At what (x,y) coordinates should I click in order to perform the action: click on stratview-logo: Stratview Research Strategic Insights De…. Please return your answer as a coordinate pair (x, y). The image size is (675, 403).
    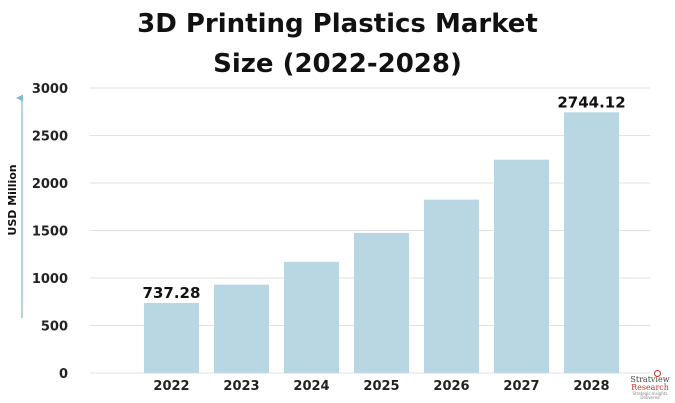
    Looking at the image, I should click on (650, 385).